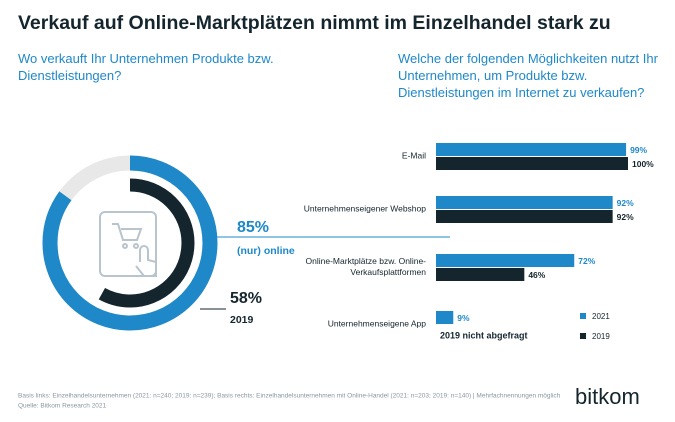  What do you see at coordinates (246, 298) in the screenshot?
I see `value-label: 58%` at bounding box center [246, 298].